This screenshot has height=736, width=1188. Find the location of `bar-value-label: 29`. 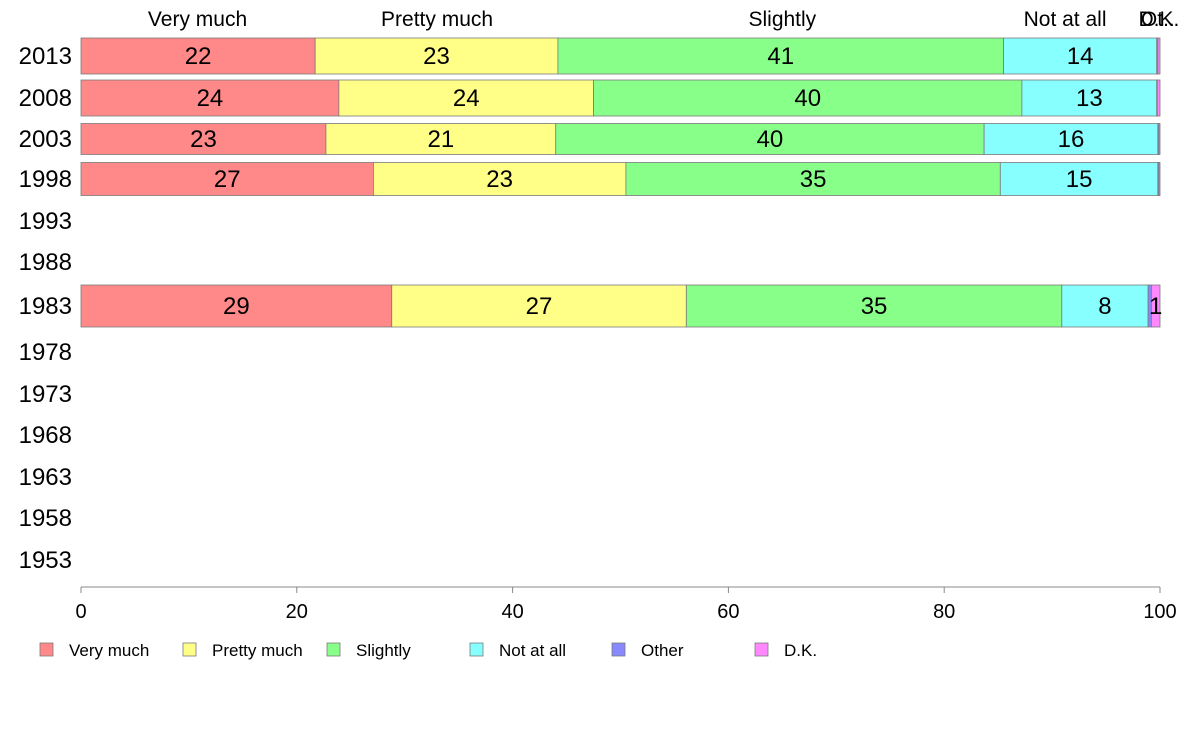

bar-value-label: 29 is located at coordinates (236, 306).